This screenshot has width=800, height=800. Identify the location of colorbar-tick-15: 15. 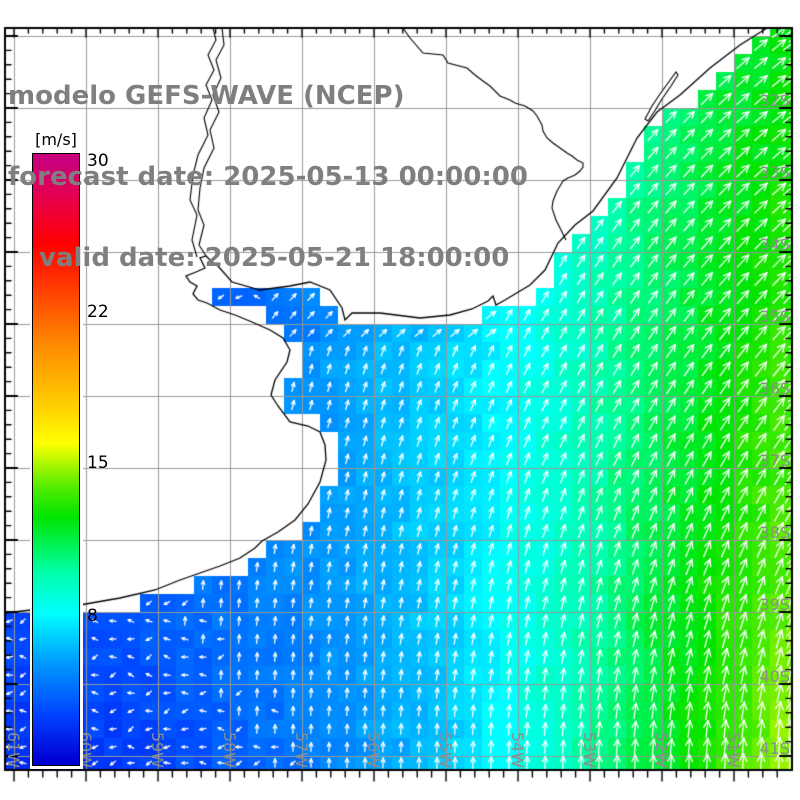
(98, 463).